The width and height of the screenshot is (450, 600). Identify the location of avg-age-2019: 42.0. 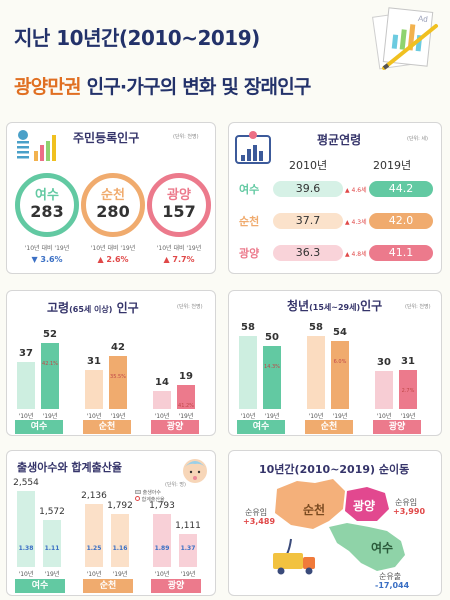
(401, 221).